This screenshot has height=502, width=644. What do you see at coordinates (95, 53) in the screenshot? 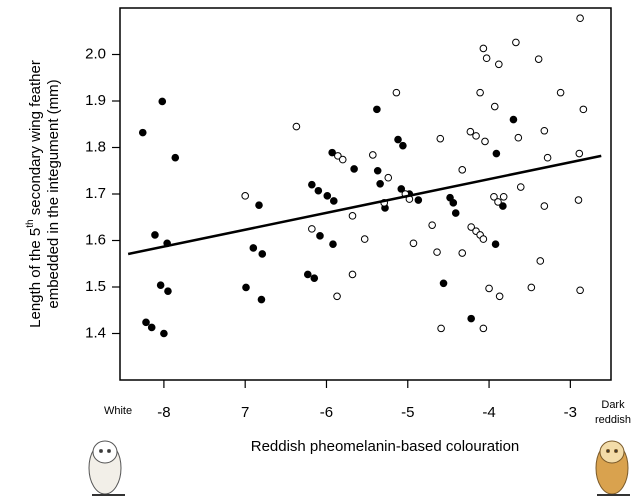
I see `y-tick-label: 2.0` at bounding box center [95, 53].